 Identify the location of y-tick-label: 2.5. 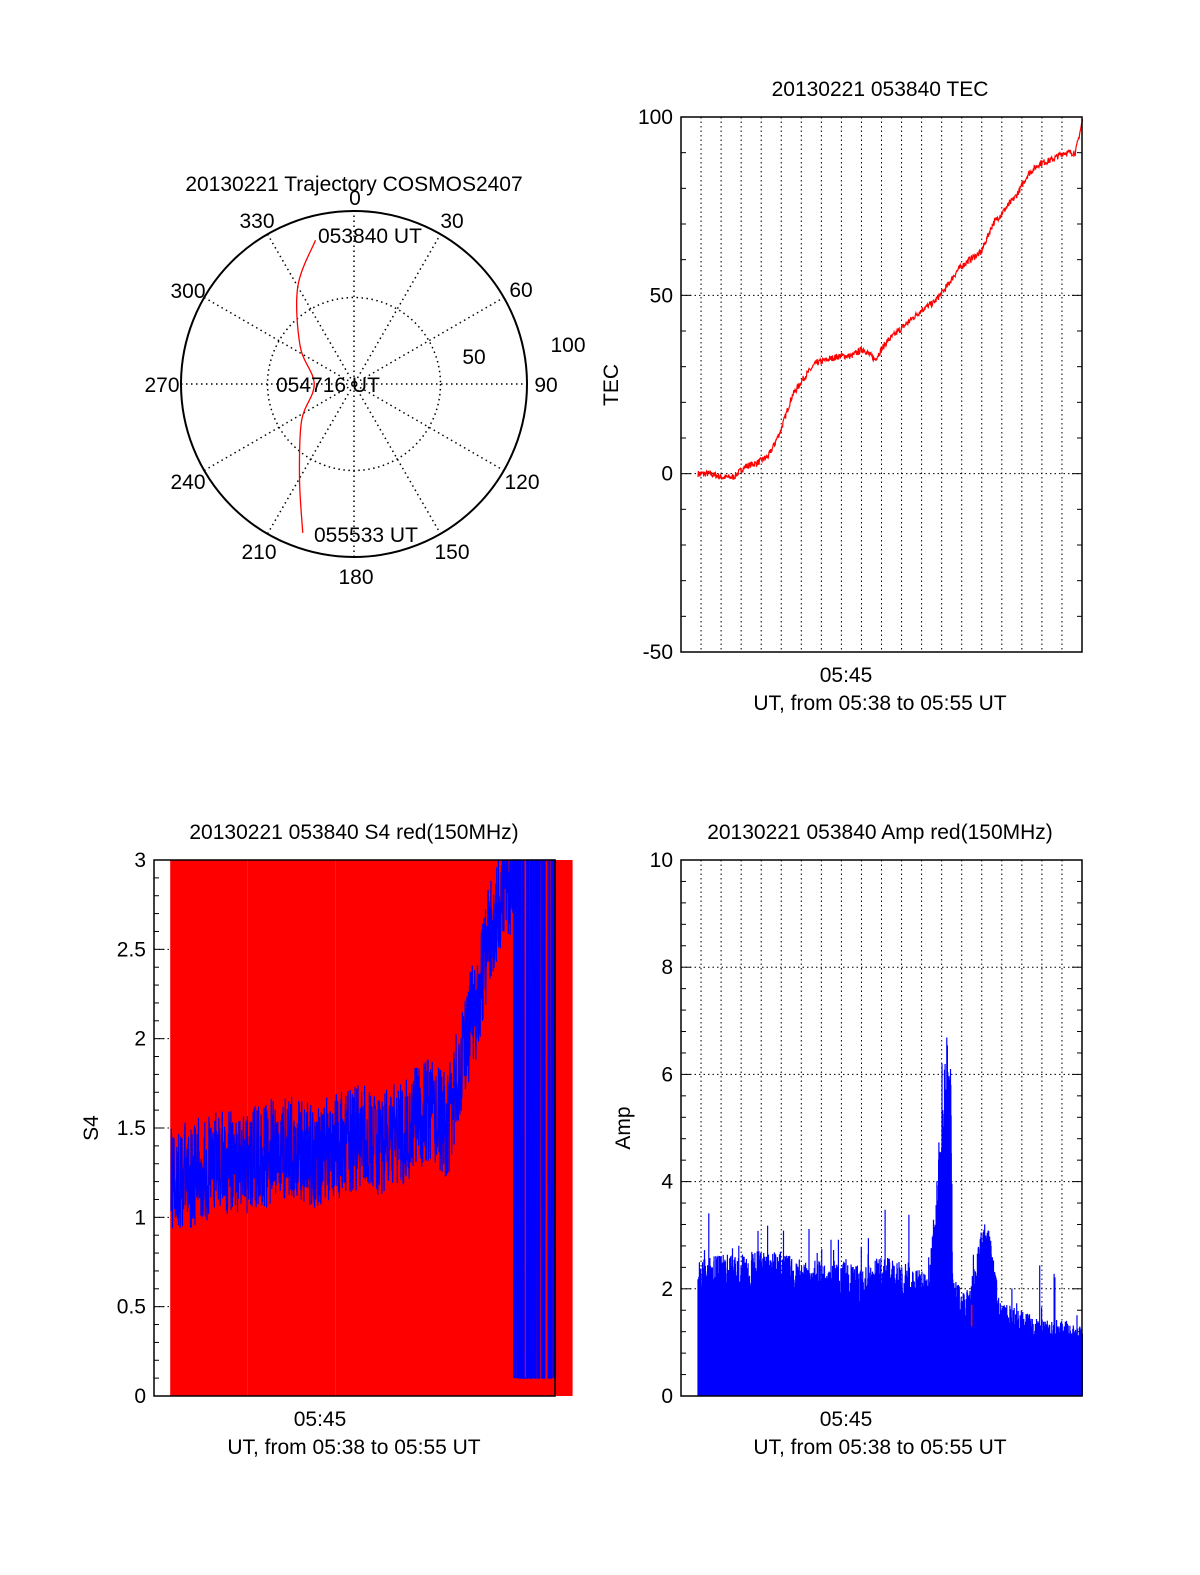
(131, 949).